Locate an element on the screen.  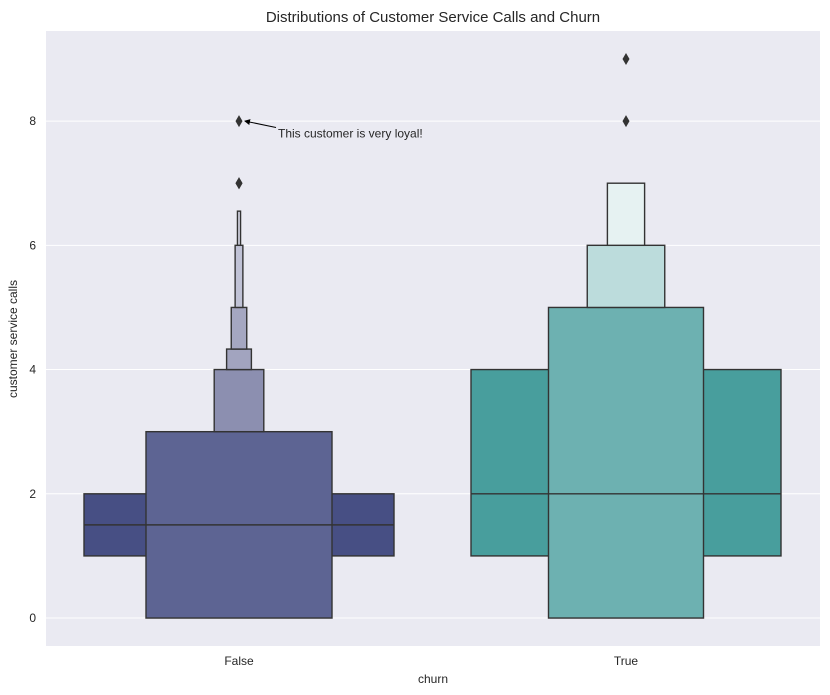
y-tick-labels: 0 2 4 6 8 is located at coordinates (32, 369).